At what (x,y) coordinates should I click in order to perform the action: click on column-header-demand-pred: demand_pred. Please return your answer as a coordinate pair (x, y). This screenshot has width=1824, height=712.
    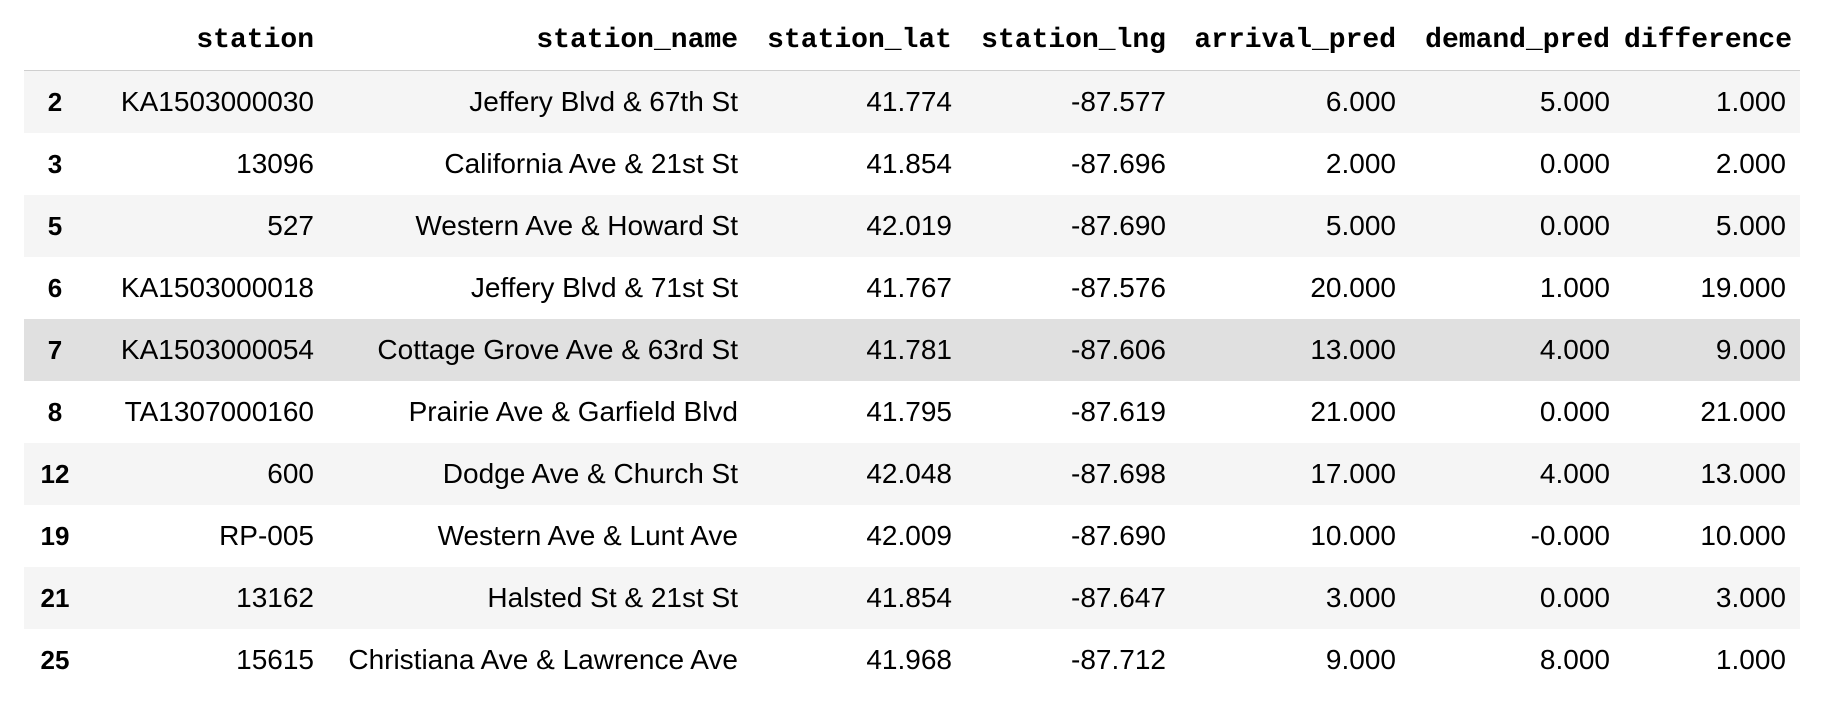
    Looking at the image, I should click on (1517, 40).